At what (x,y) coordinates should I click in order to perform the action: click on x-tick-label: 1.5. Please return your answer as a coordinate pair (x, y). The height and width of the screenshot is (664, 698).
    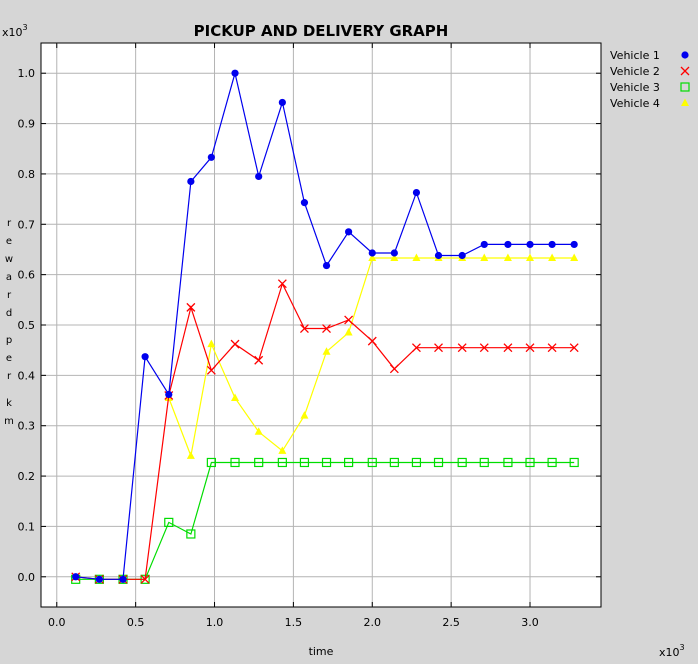
    Looking at the image, I should click on (294, 622).